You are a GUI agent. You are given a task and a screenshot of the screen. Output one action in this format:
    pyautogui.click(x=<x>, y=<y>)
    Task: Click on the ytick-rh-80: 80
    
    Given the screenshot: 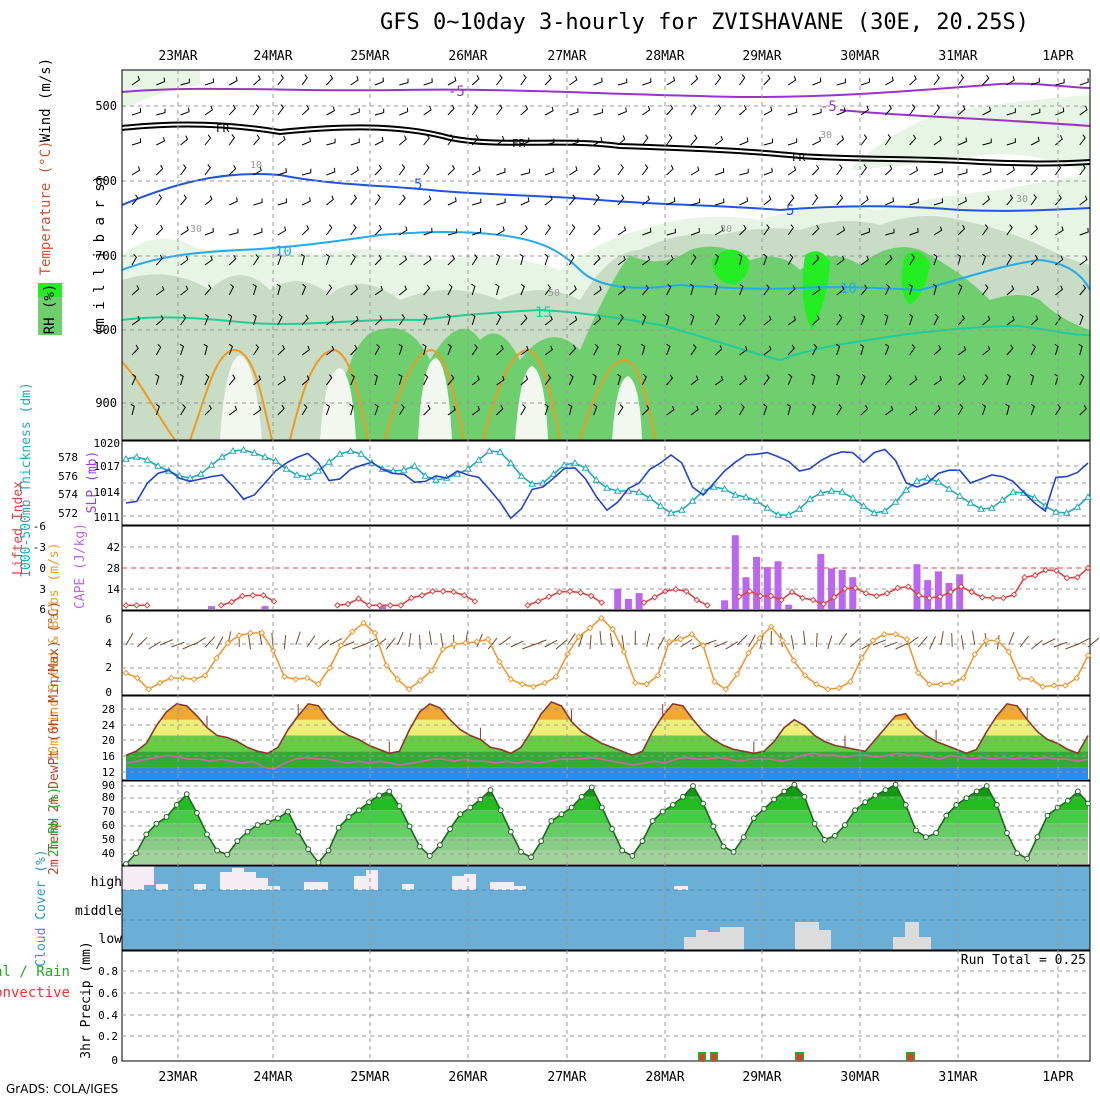 What is the action you would take?
    pyautogui.click(x=108, y=797)
    